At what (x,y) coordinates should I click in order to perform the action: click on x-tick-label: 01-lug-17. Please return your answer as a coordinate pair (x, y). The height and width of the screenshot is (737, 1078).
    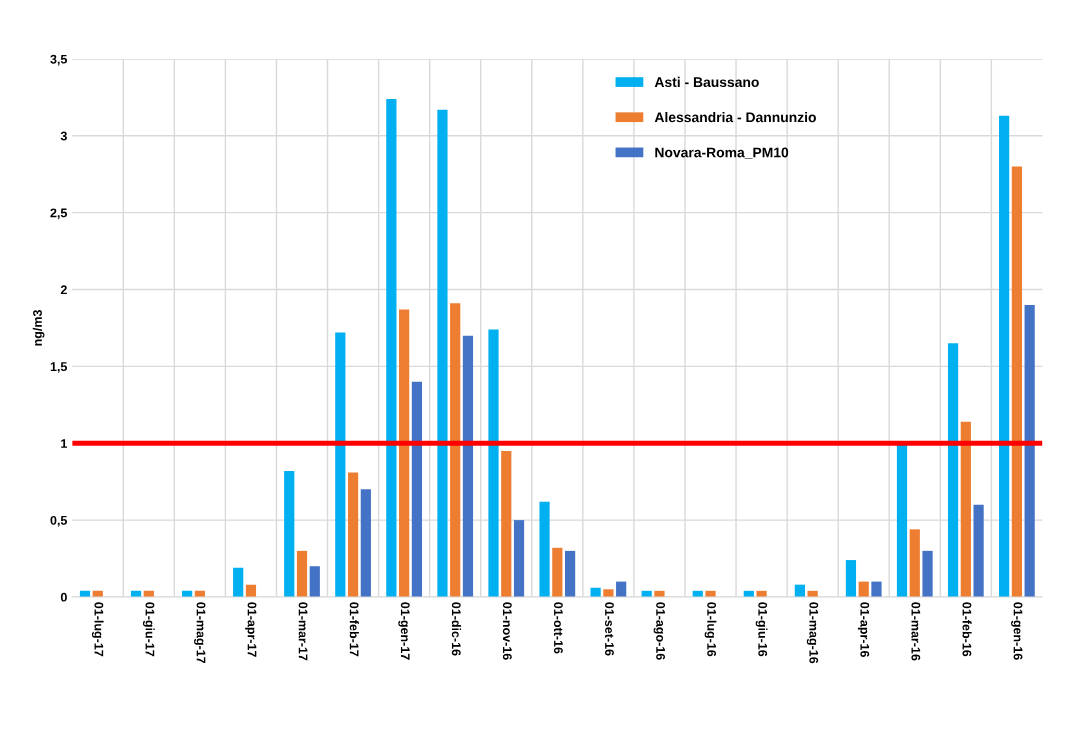
    Looking at the image, I should click on (97, 629).